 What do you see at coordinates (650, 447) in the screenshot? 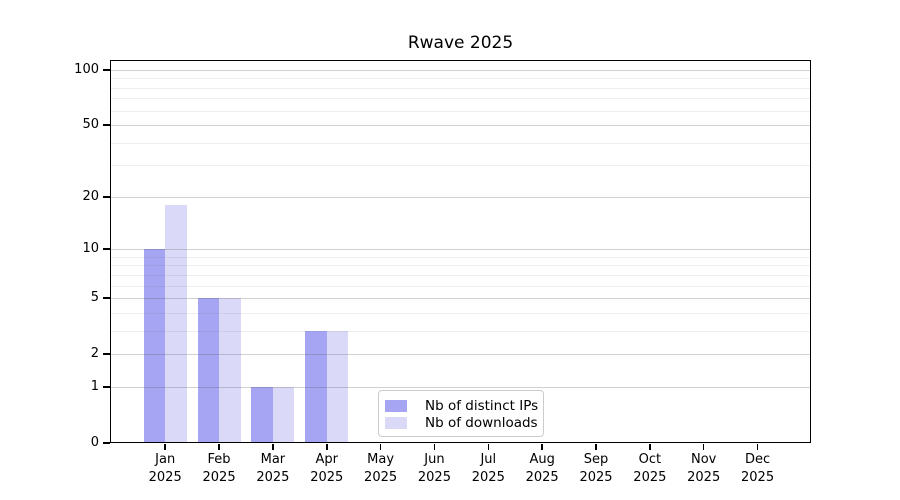
I see `x-tick-oct-2025` at bounding box center [650, 447].